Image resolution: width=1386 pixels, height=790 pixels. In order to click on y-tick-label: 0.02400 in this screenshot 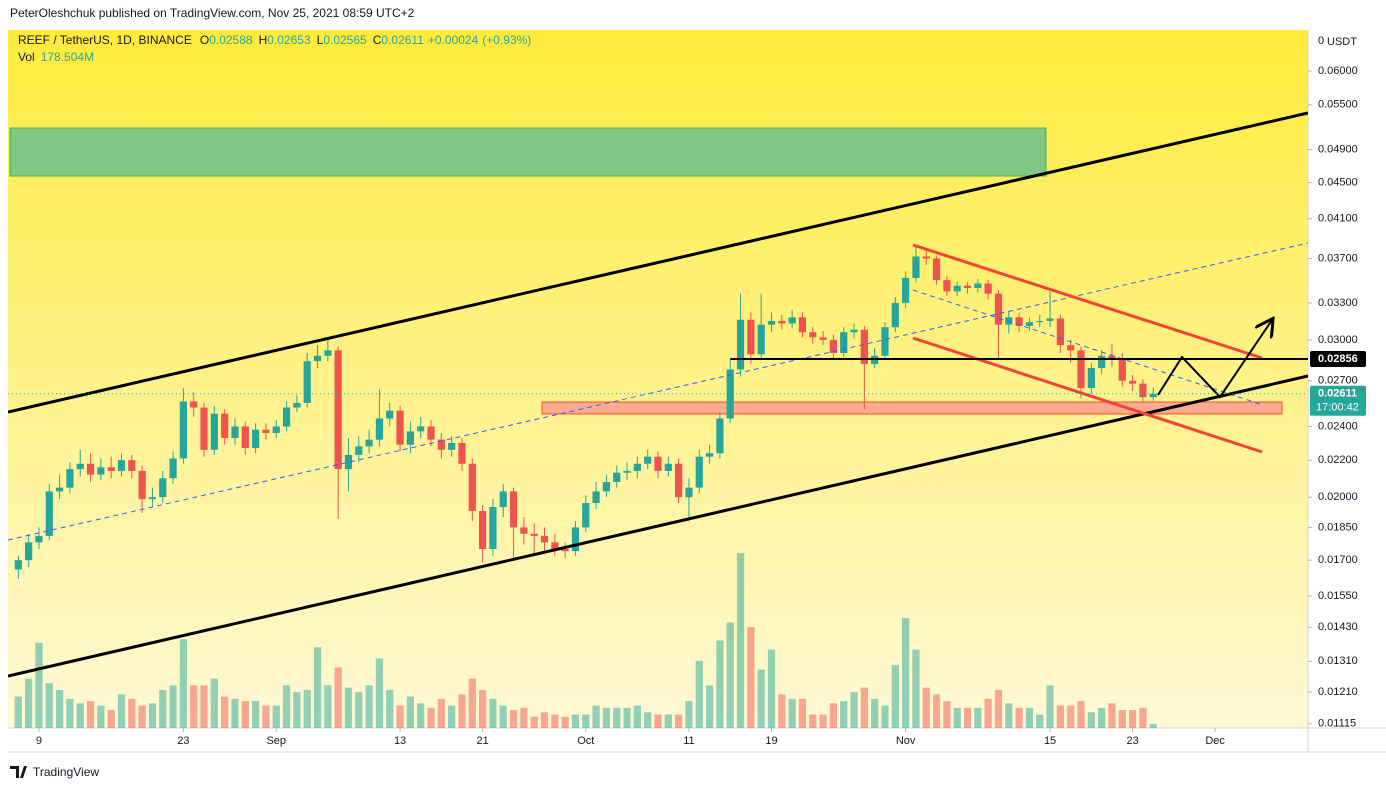, I will do `click(1338, 426)`.